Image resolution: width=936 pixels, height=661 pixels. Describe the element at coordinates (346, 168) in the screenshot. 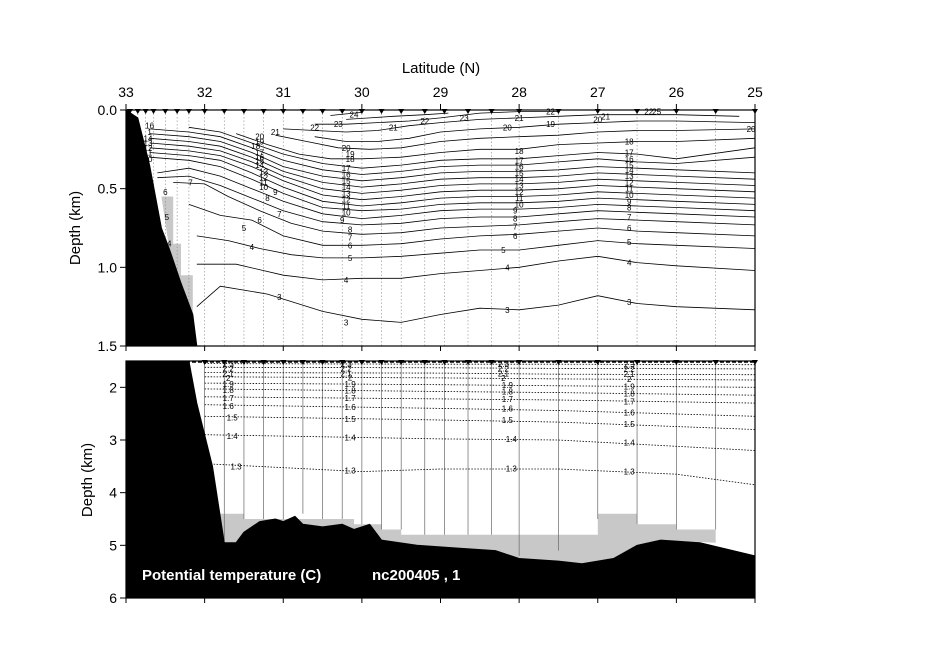

I see `upper-contour-label: 17` at that location.